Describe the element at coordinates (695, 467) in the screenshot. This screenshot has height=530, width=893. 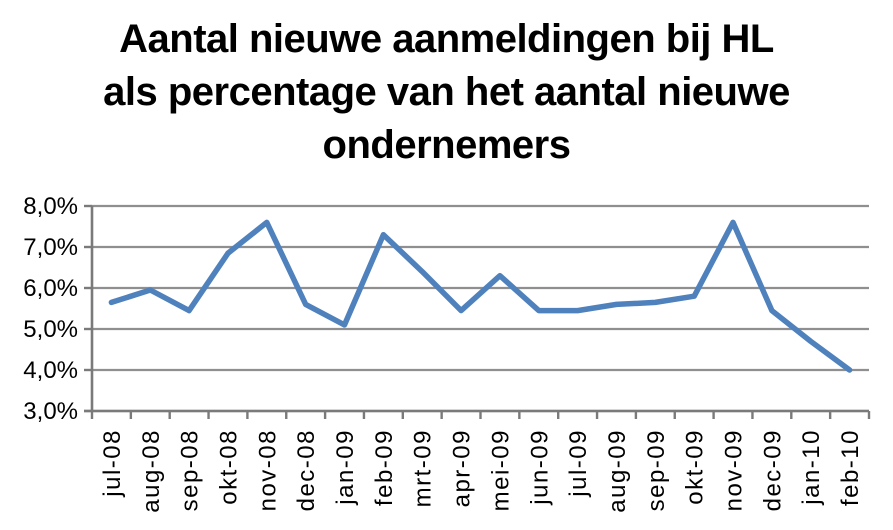
I see `x-axis-label: okt-09` at that location.